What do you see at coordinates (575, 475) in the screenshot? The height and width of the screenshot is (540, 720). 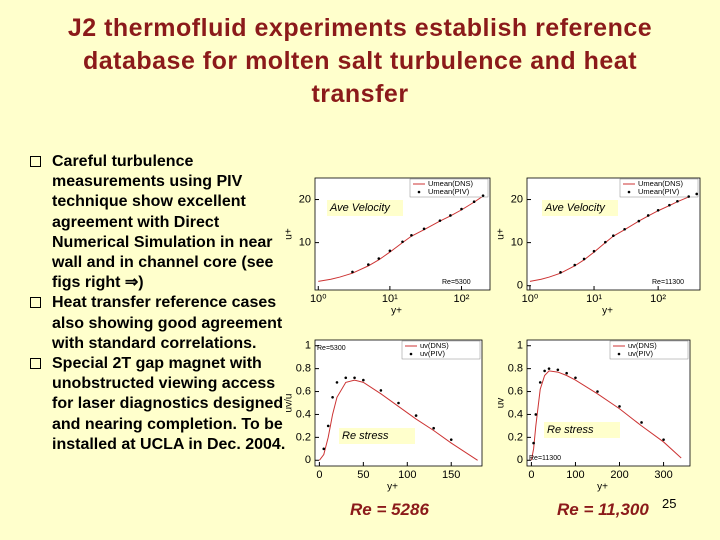 I see `x-tick-label: 100` at bounding box center [575, 475].